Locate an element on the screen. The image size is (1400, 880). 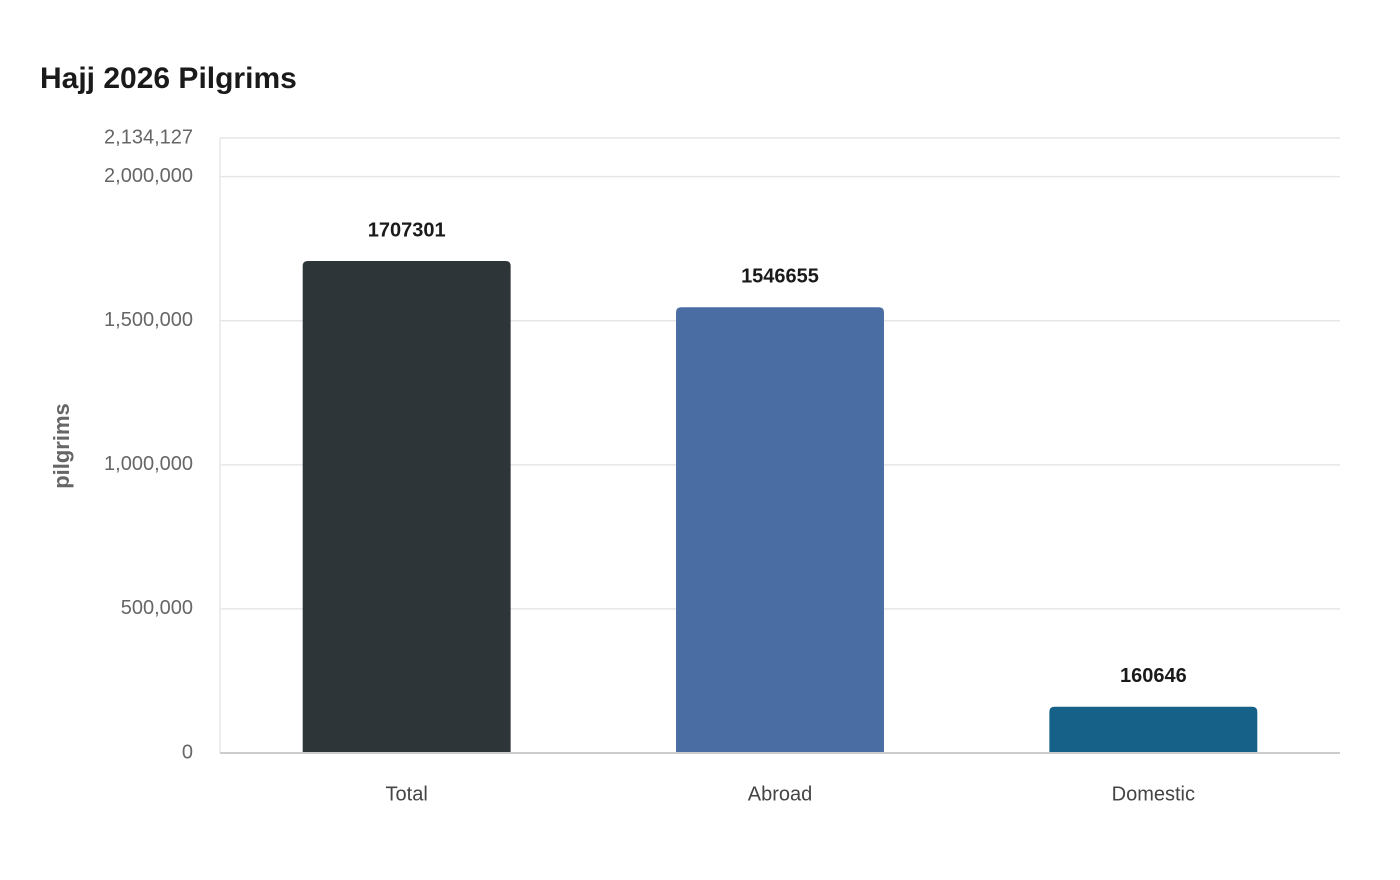
y-tick-label: 0 is located at coordinates (187, 752).